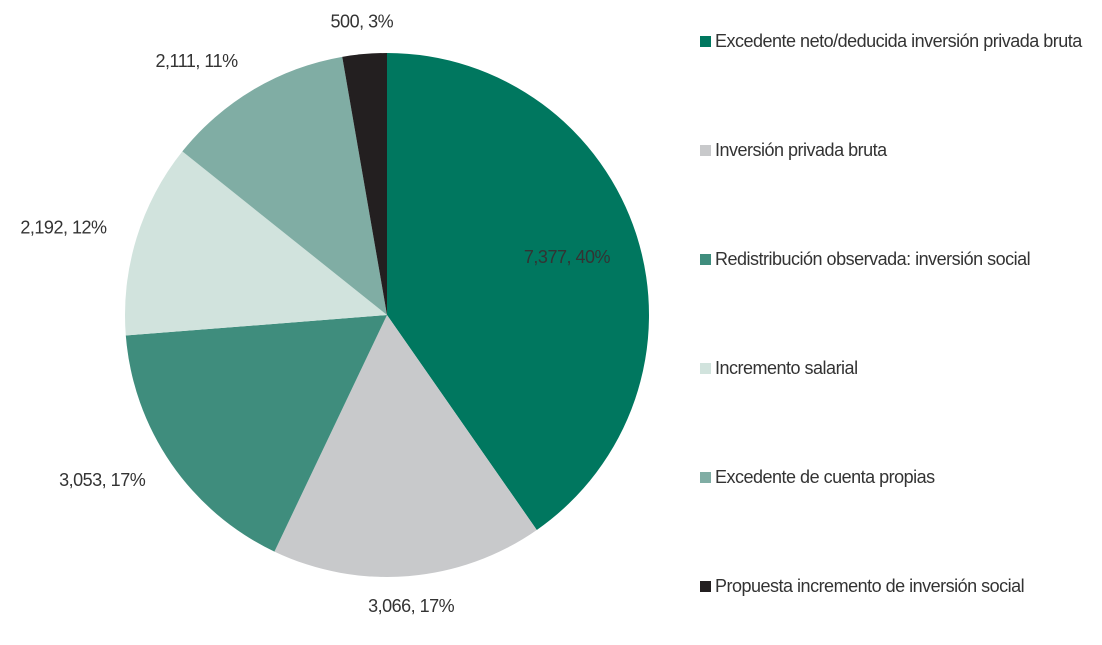 The image size is (1102, 645). I want to click on legend-entry: Incremento salarial, so click(897, 368).